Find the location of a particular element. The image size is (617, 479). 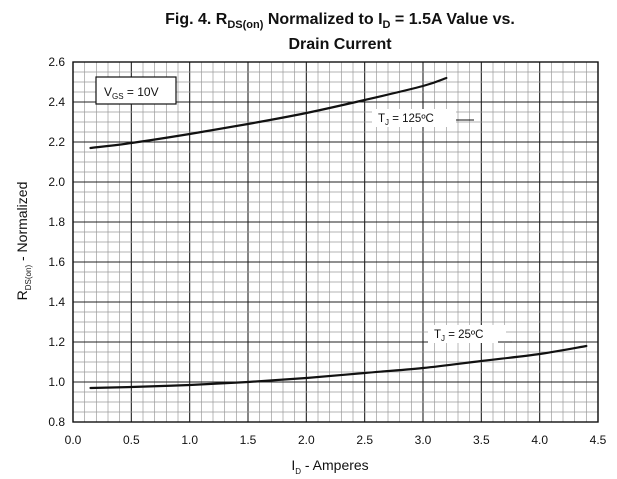

series-label-125-bg is located at coordinates (414, 118).